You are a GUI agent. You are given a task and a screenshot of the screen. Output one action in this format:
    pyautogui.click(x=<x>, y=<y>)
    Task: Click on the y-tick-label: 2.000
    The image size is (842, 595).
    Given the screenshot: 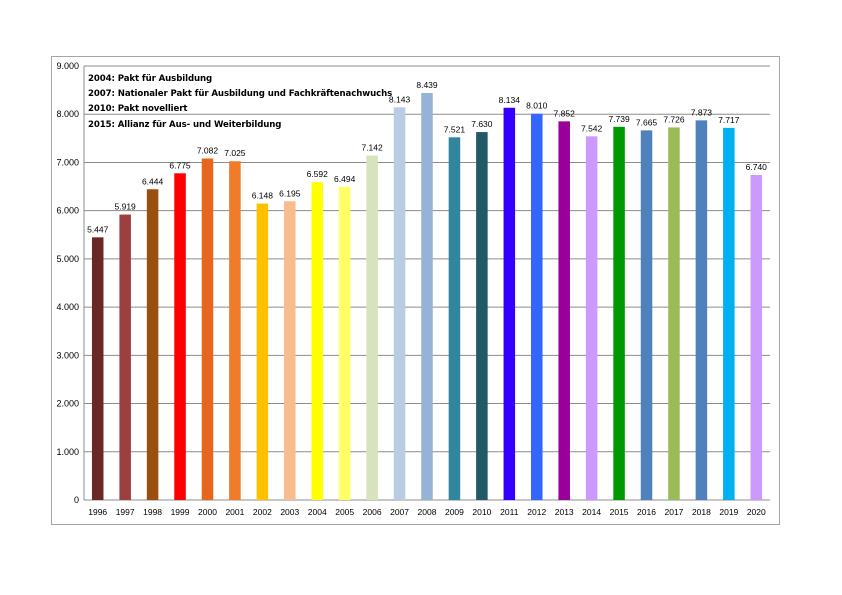 What is the action you would take?
    pyautogui.click(x=67, y=404)
    